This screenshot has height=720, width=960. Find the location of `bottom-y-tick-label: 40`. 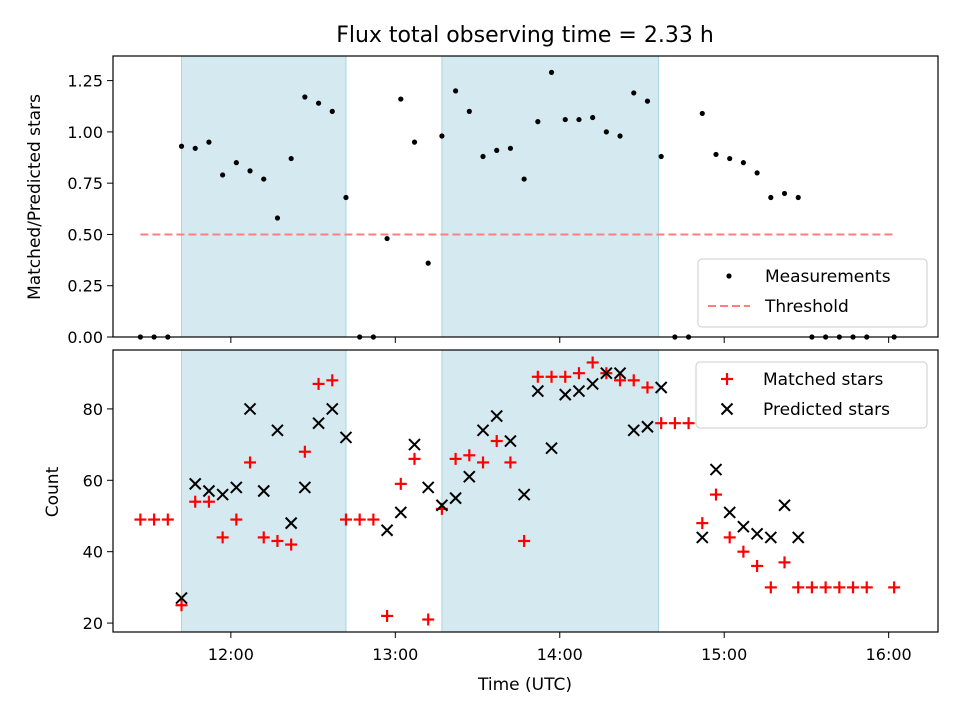

bottom-y-tick-label: 40 is located at coordinates (93, 552).